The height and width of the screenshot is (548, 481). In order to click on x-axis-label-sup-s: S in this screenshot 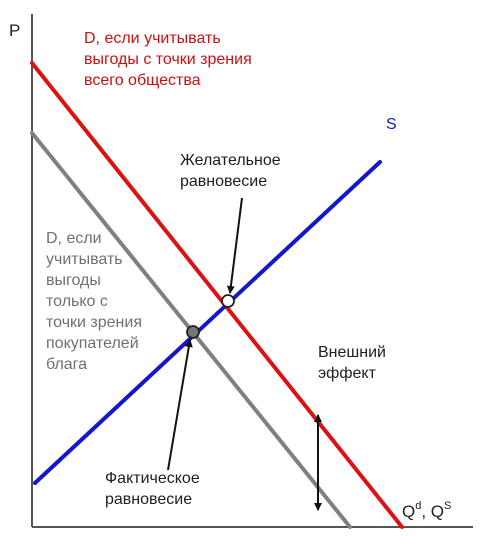, I will do `click(448, 506)`.